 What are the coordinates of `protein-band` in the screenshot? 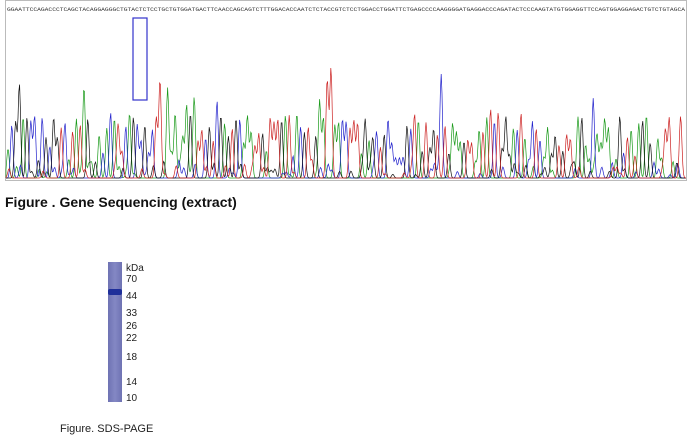 It's located at (115, 292).